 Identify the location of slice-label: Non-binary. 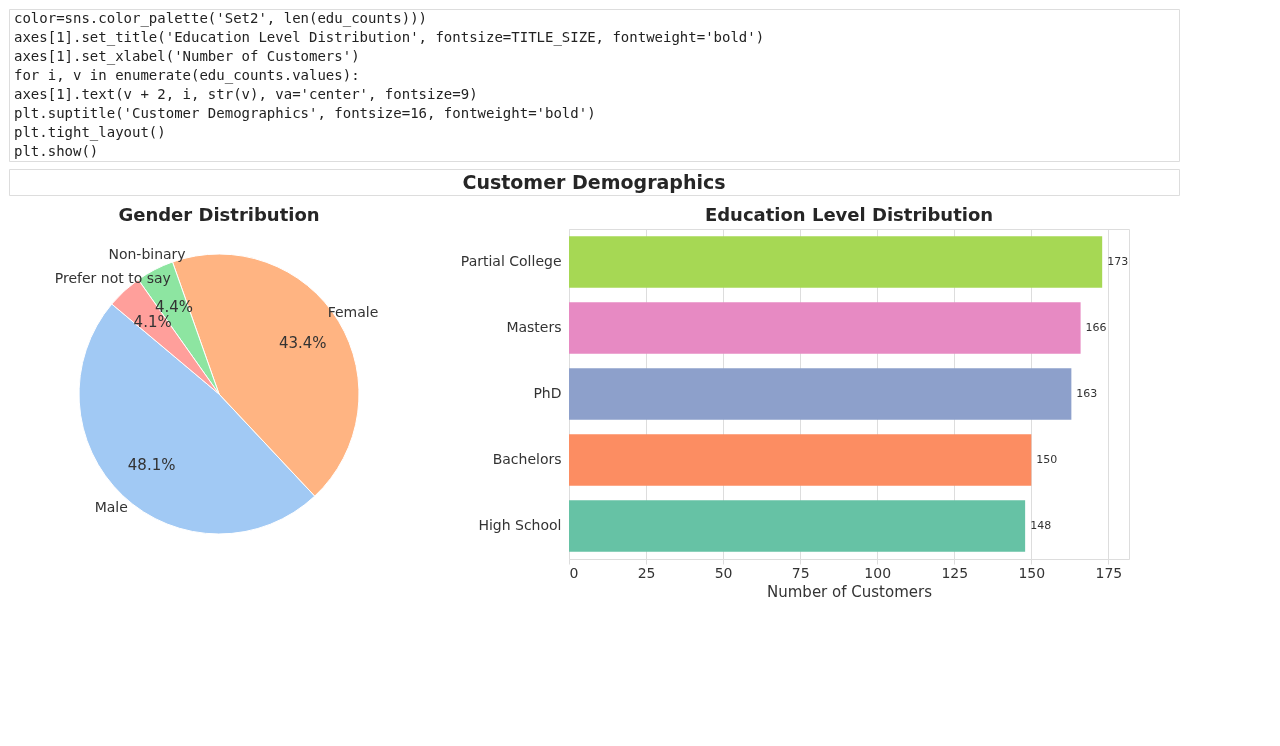
(147, 253).